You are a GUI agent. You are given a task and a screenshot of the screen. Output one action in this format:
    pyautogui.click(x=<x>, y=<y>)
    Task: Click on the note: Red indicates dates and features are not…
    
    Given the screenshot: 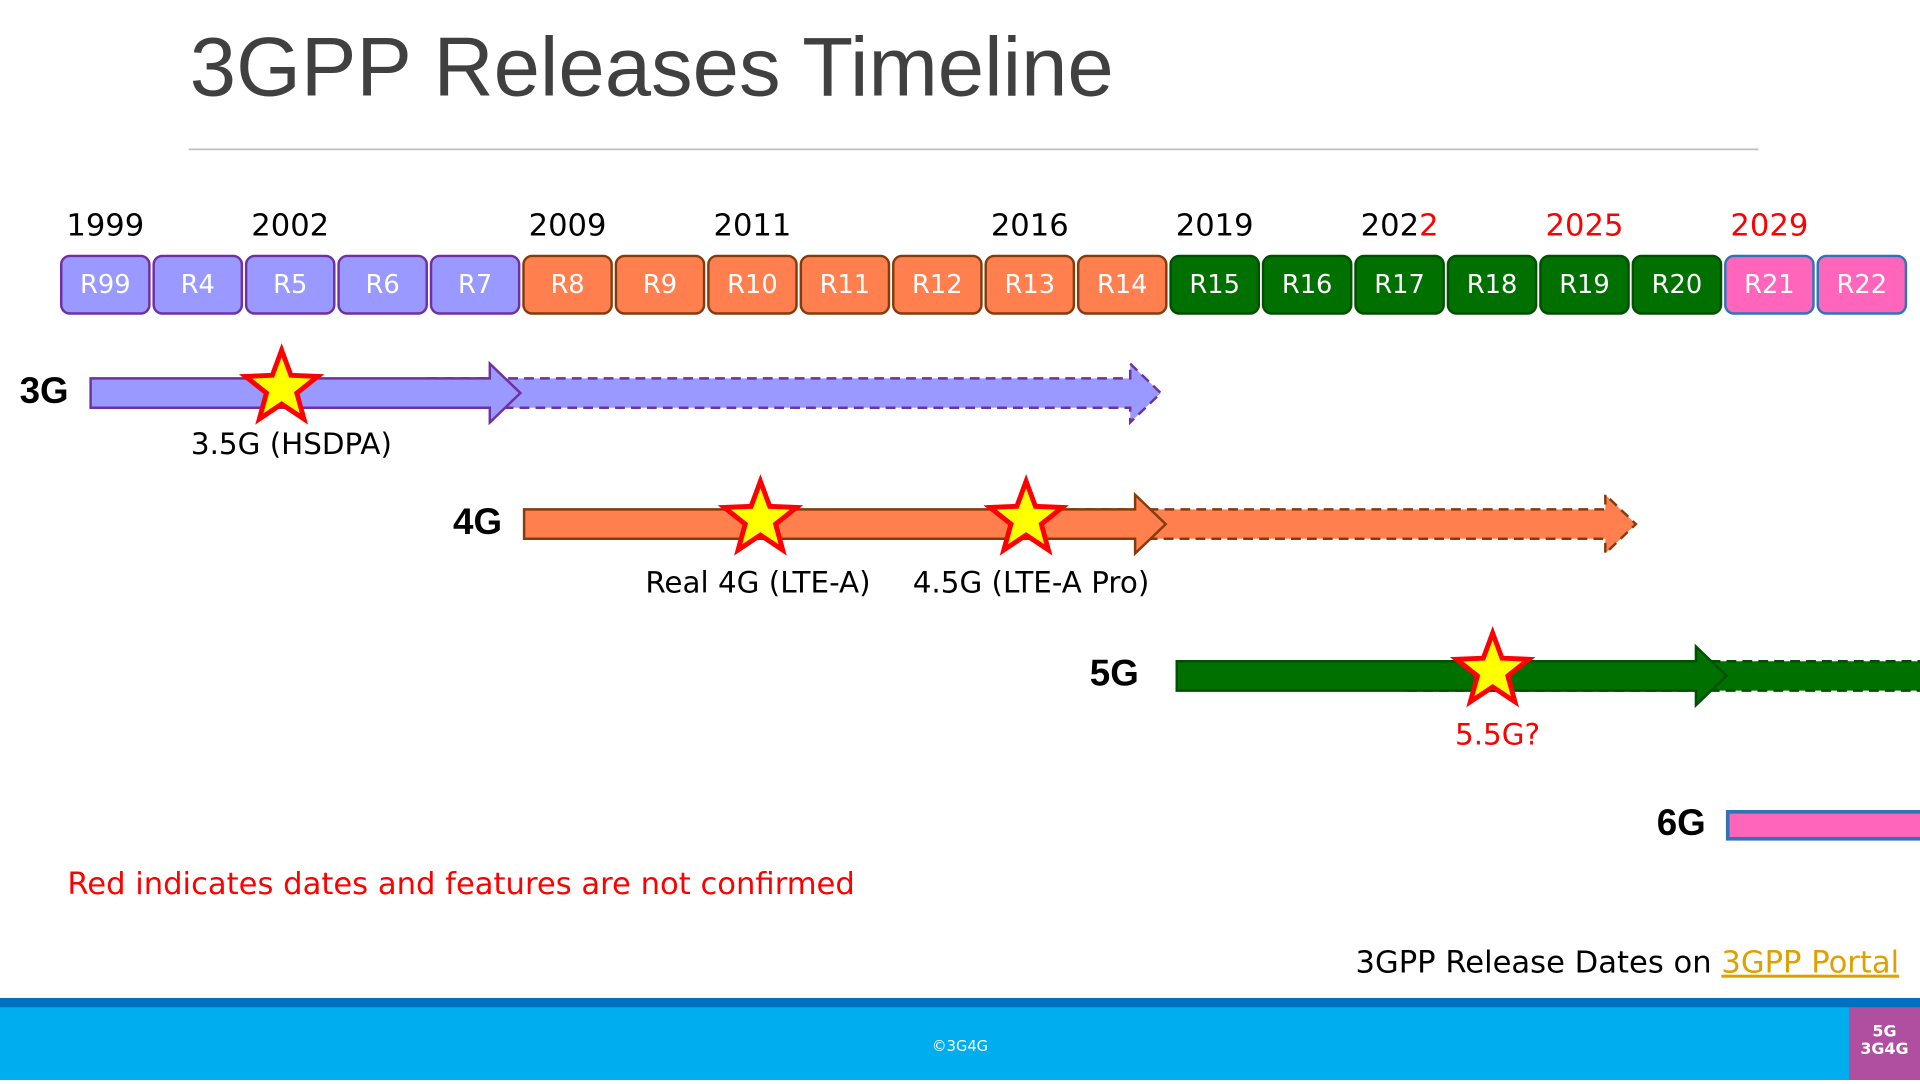 What is the action you would take?
    pyautogui.click(x=460, y=884)
    